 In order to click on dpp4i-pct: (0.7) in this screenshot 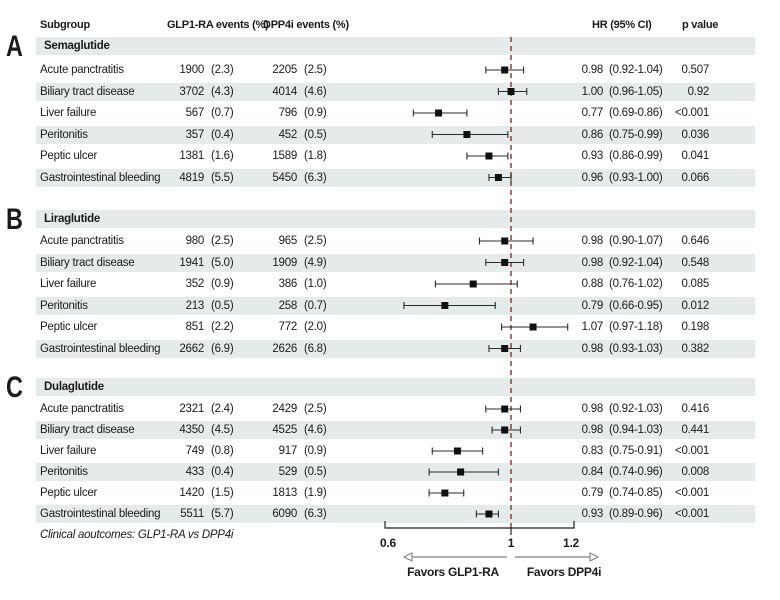, I will do `click(315, 305)`.